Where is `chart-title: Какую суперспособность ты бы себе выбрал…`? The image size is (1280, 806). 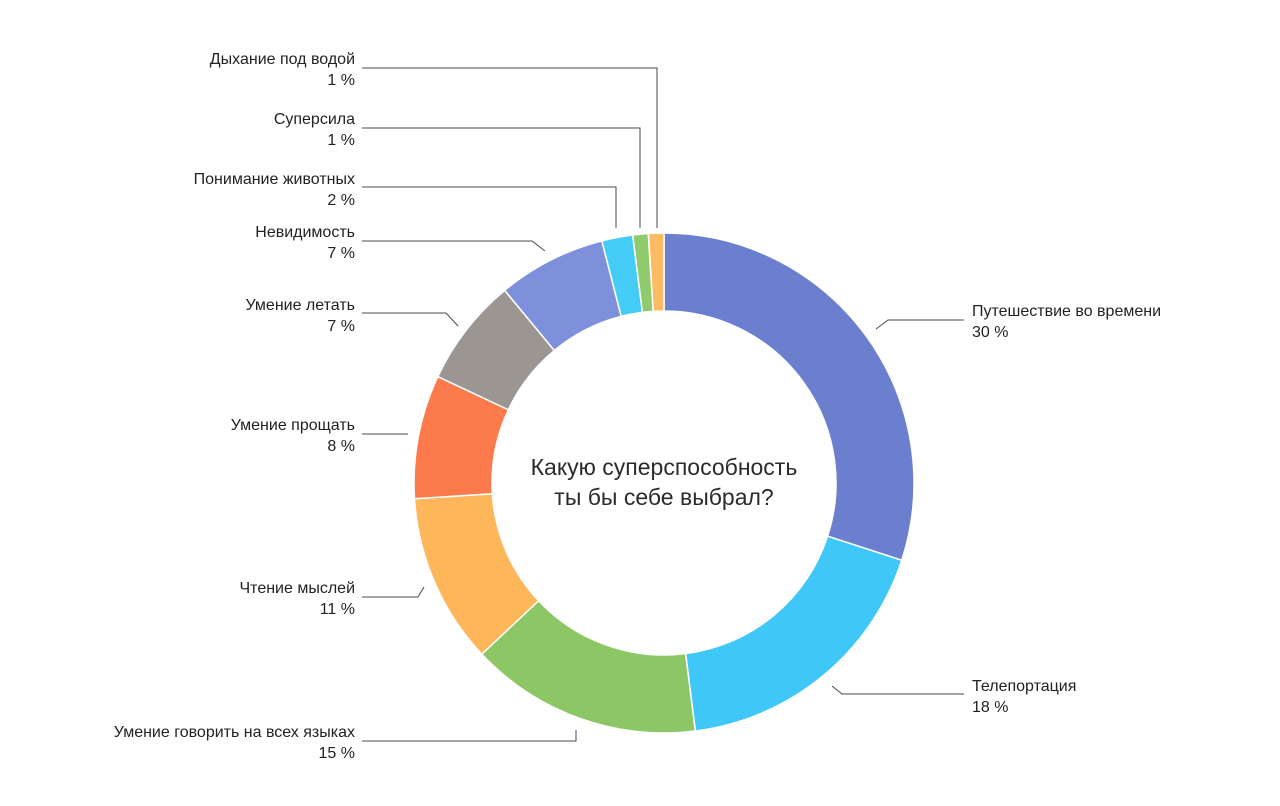
chart-title: Какую суперспособность ты бы себе выбрал… is located at coordinates (664, 482).